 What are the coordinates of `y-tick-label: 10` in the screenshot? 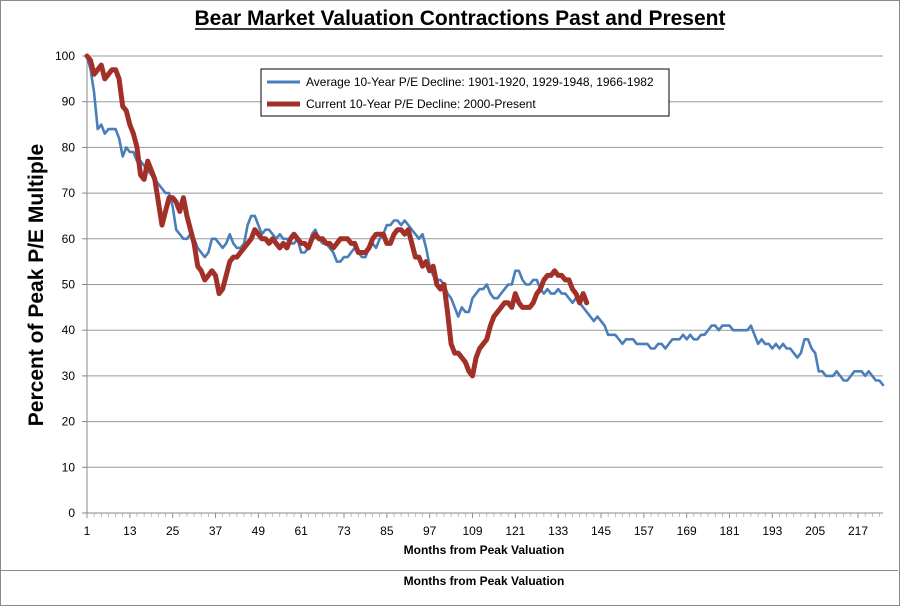 It's located at (69, 467).